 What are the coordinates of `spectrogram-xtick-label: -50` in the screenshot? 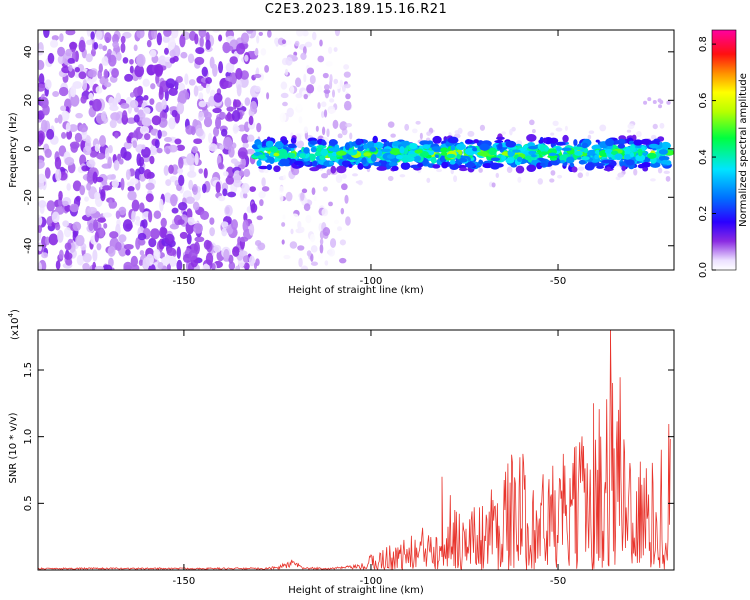 It's located at (558, 281).